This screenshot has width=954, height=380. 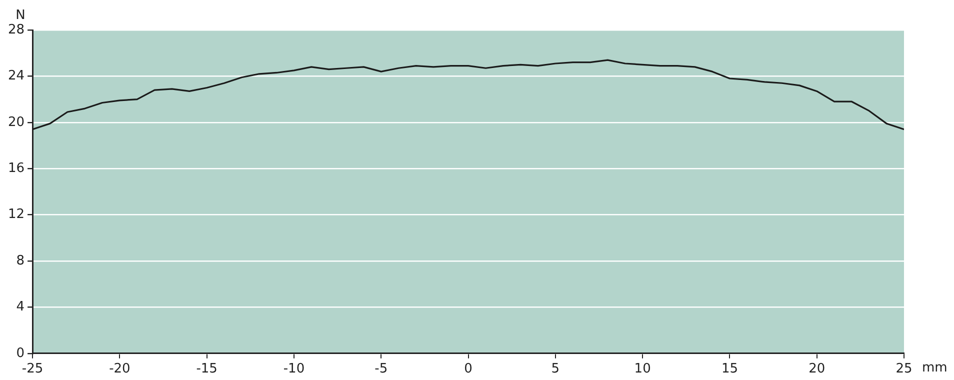 What do you see at coordinates (642, 369) in the screenshot?
I see `x-tick-label: 10` at bounding box center [642, 369].